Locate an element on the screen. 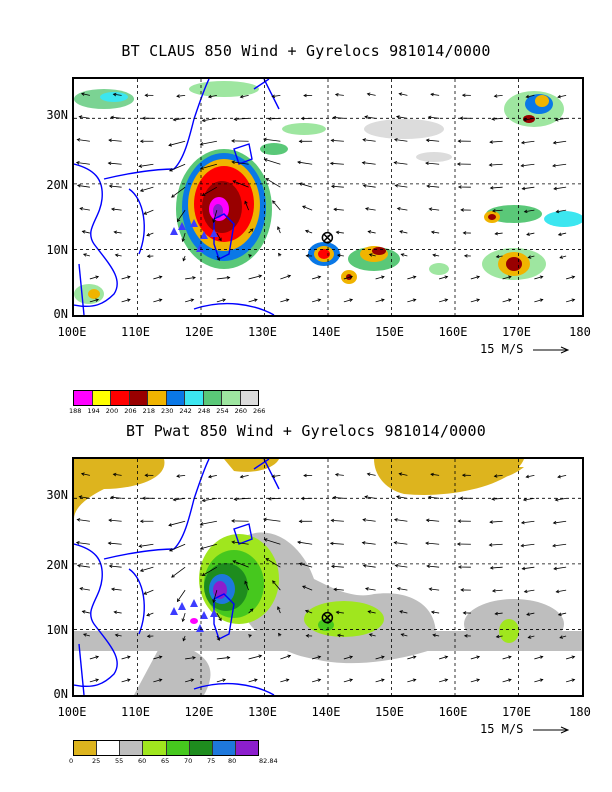  gyre-marker is located at coordinates (327, 237).